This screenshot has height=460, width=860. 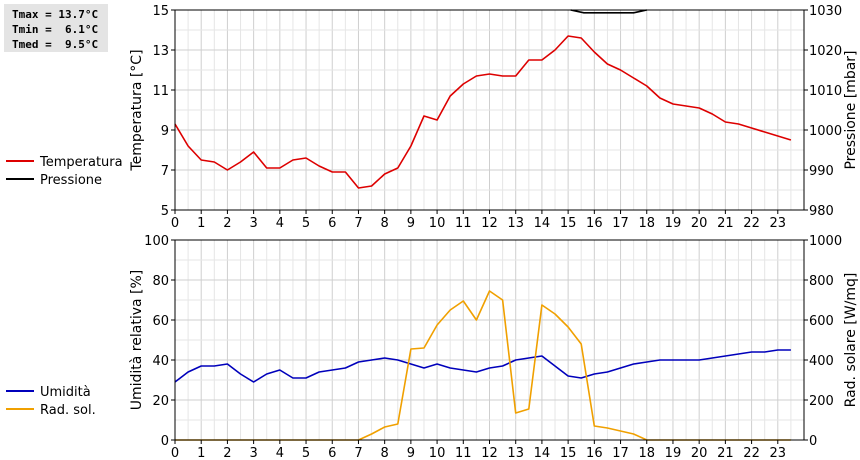 I want to click on temp-press-x-tick-label: 9, so click(x=411, y=223).